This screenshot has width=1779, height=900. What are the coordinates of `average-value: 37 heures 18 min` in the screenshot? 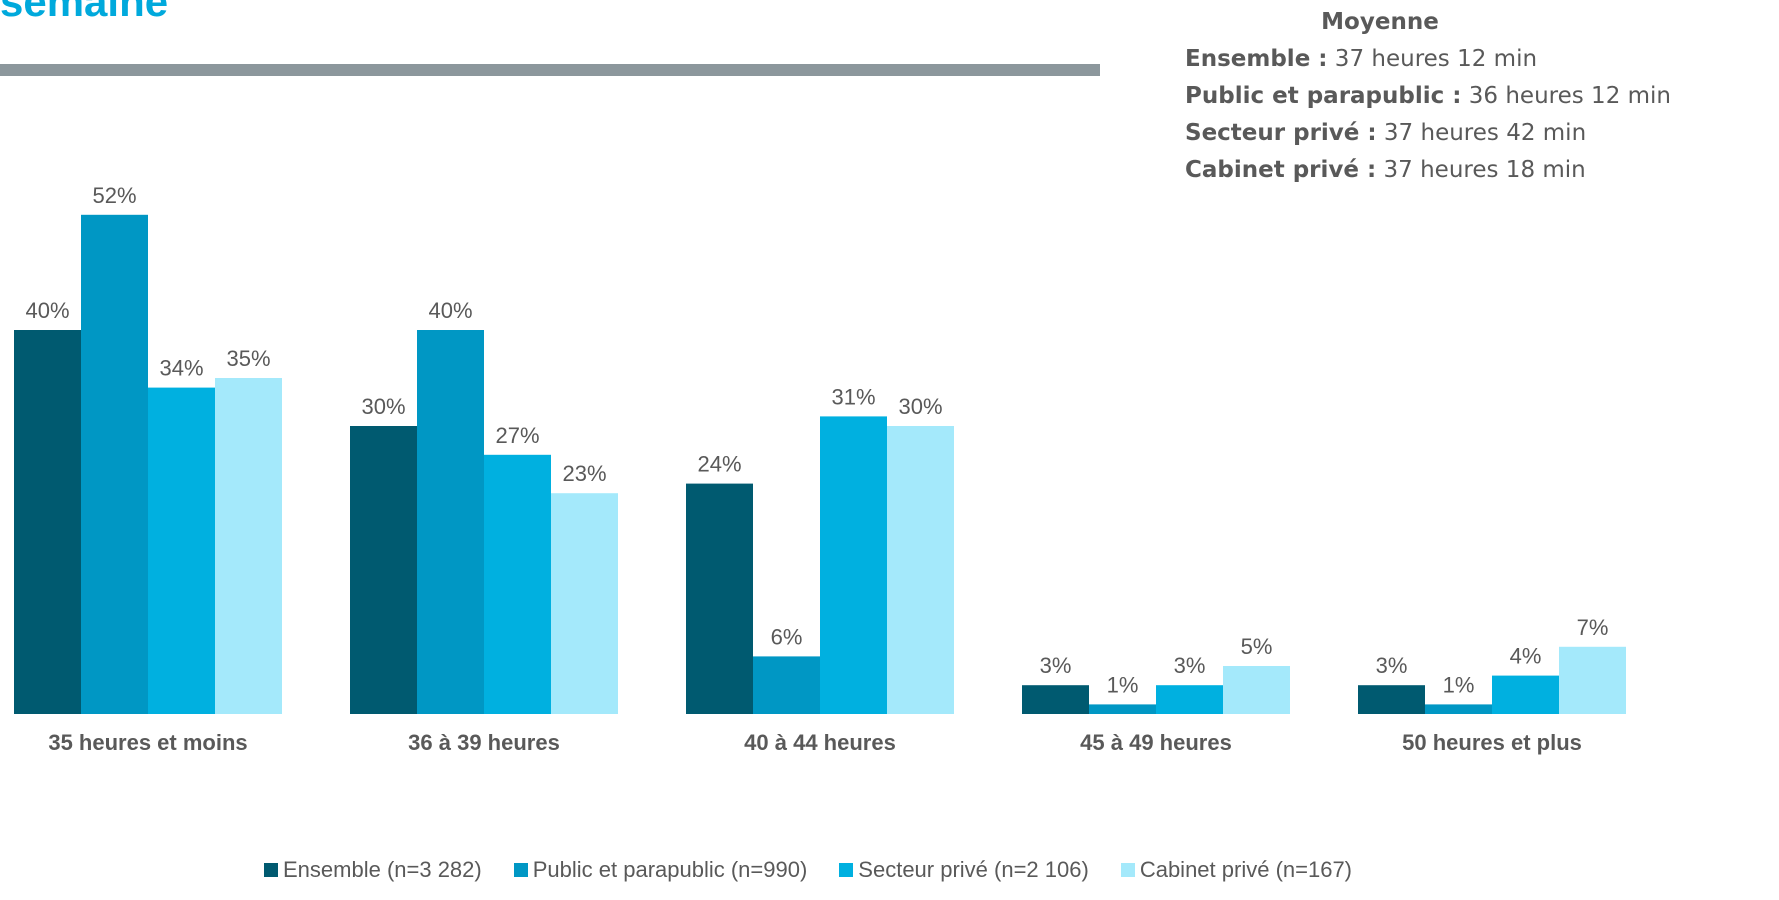 It's located at (1481, 170).